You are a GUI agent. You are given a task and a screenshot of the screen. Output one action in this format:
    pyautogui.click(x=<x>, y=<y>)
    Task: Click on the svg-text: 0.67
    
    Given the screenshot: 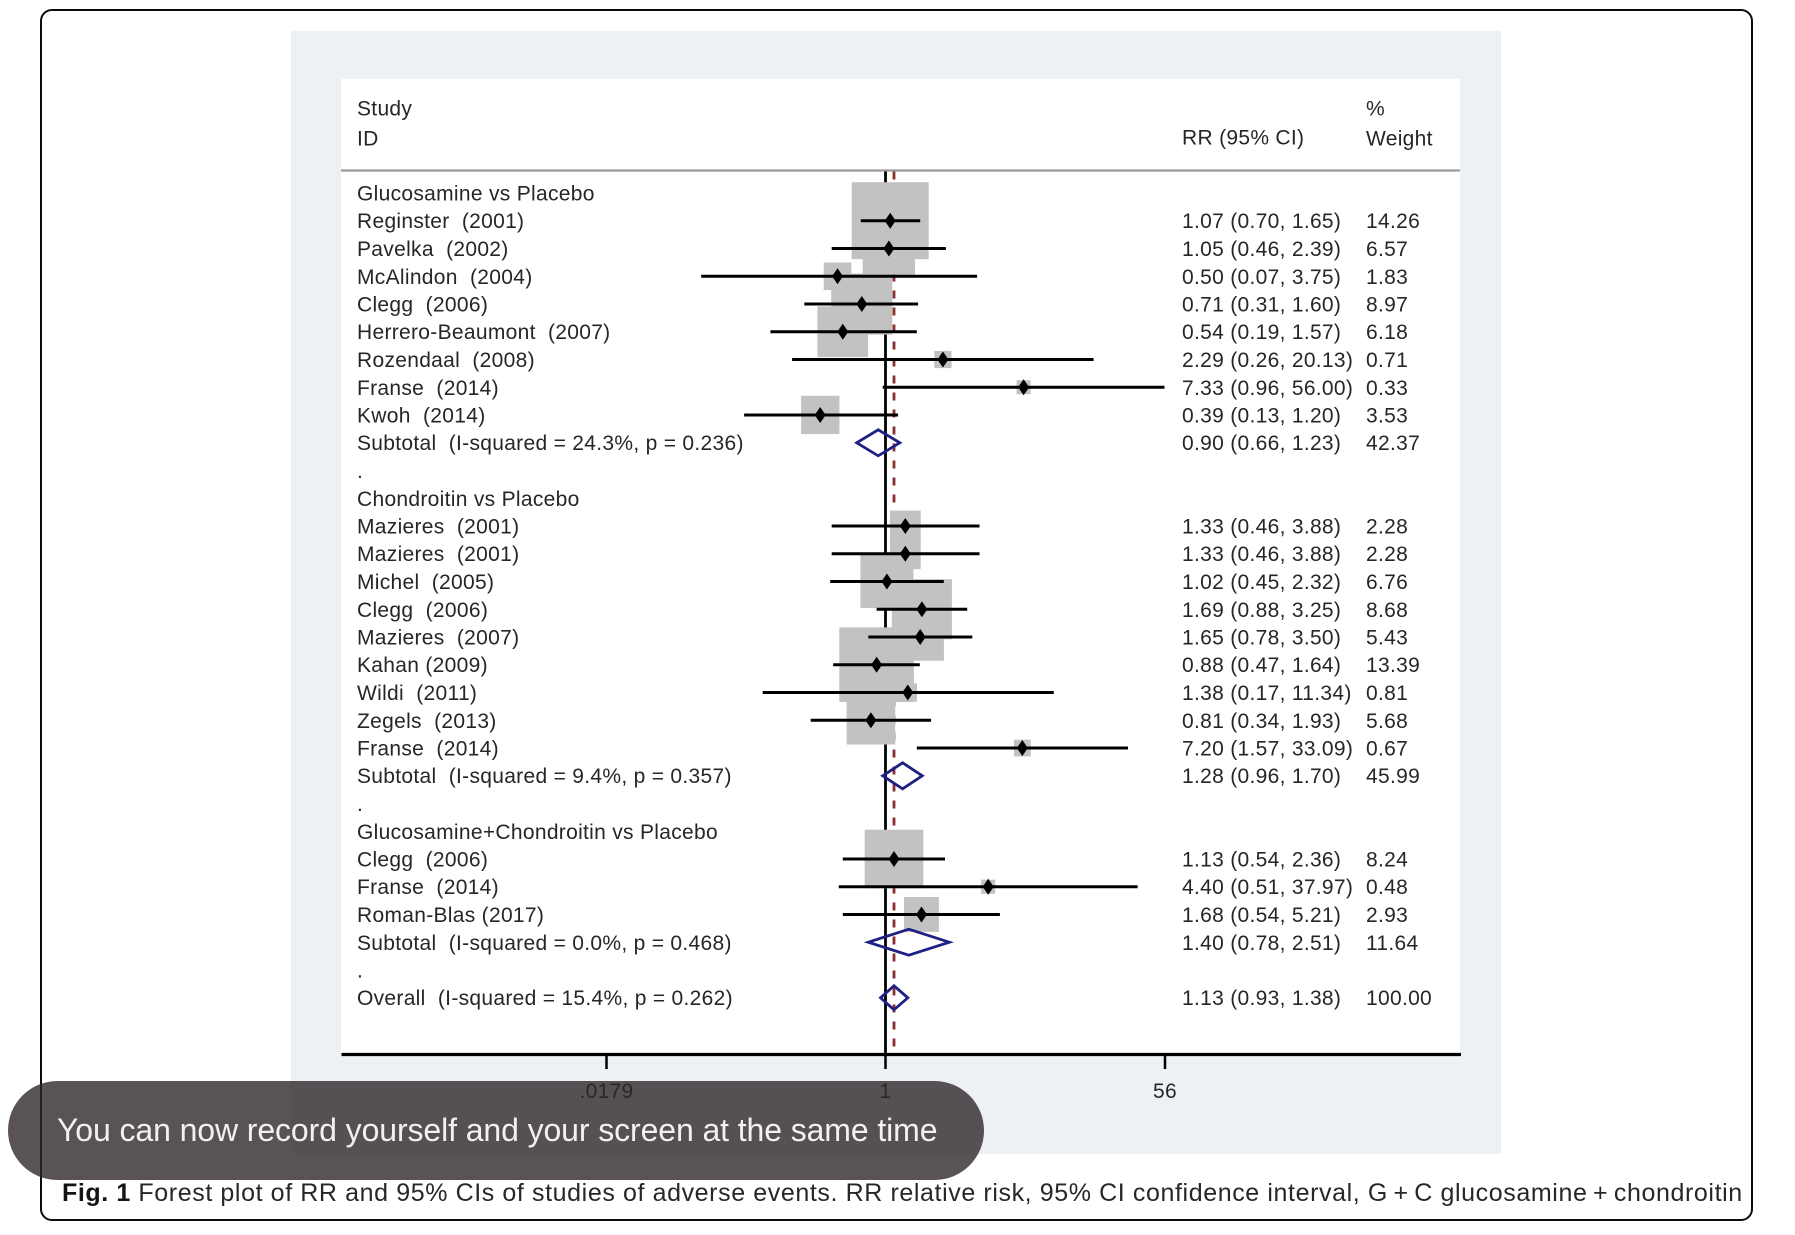 What is the action you would take?
    pyautogui.click(x=1387, y=749)
    